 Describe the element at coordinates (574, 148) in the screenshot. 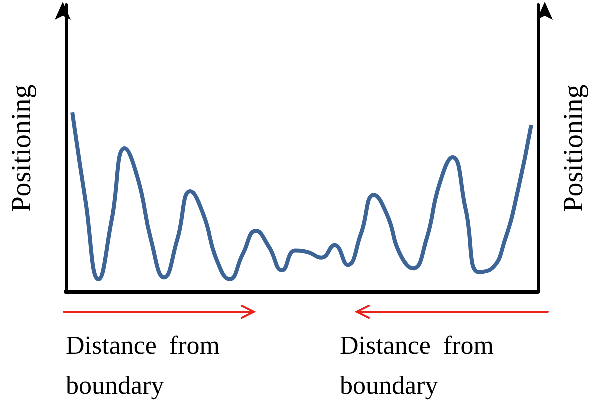

I see `y2-axis-title: Positioning` at that location.